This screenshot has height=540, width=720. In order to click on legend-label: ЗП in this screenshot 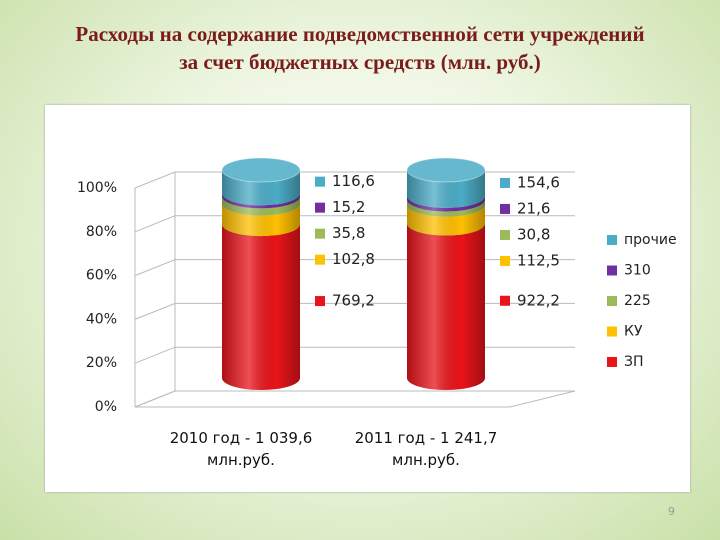, I will do `click(634, 362)`.